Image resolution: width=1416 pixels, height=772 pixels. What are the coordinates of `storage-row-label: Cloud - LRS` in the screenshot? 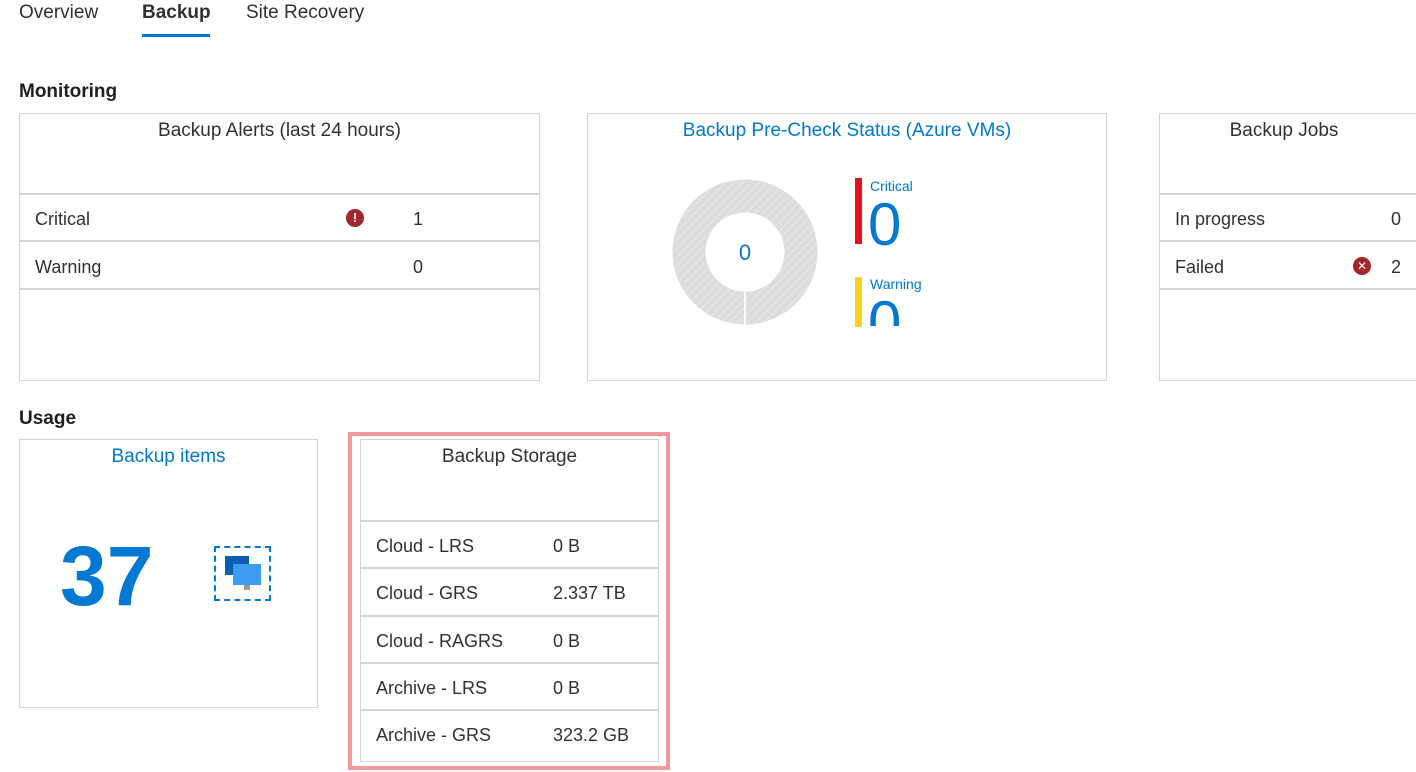 It's located at (425, 546).